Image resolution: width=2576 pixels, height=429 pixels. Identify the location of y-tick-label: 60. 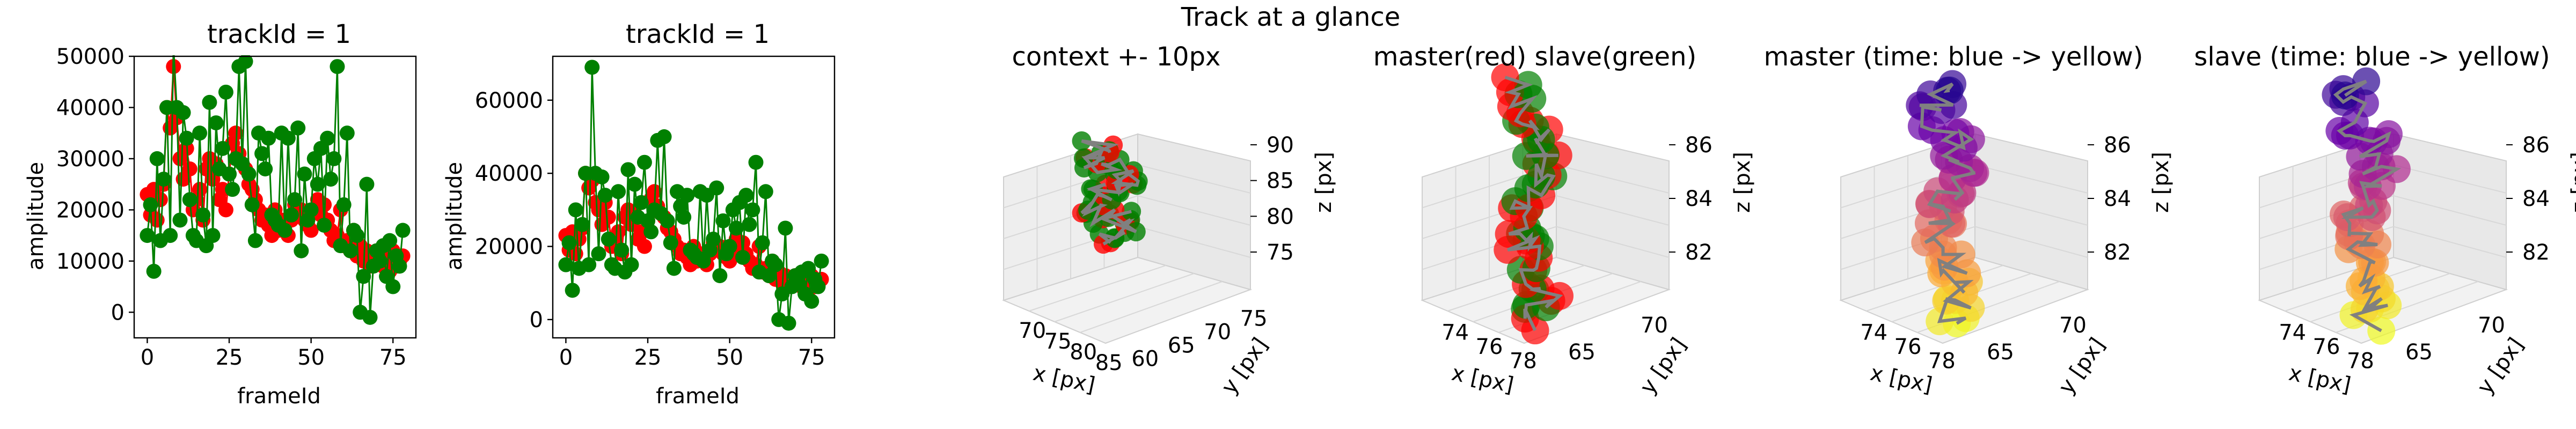
(1145, 359).